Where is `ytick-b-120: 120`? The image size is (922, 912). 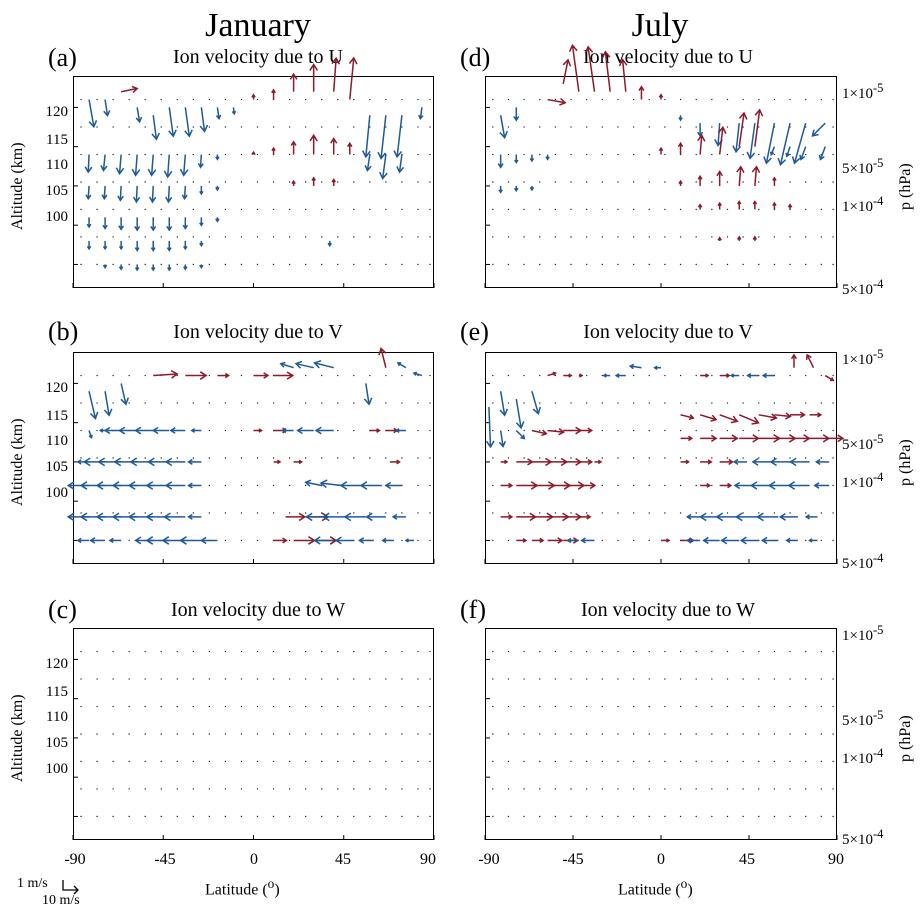
ytick-b-120: 120 is located at coordinates (57, 388).